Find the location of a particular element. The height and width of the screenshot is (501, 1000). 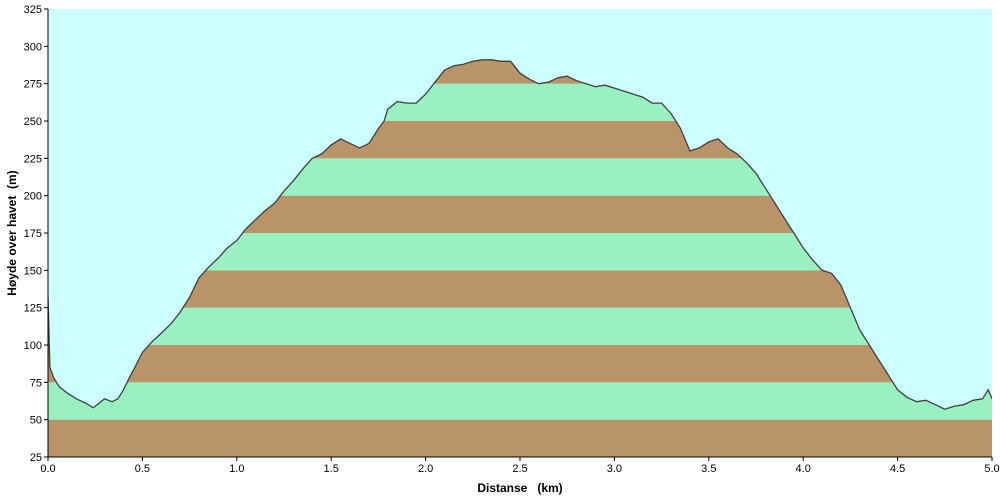

y-tick-label: 200 is located at coordinates (33, 197).